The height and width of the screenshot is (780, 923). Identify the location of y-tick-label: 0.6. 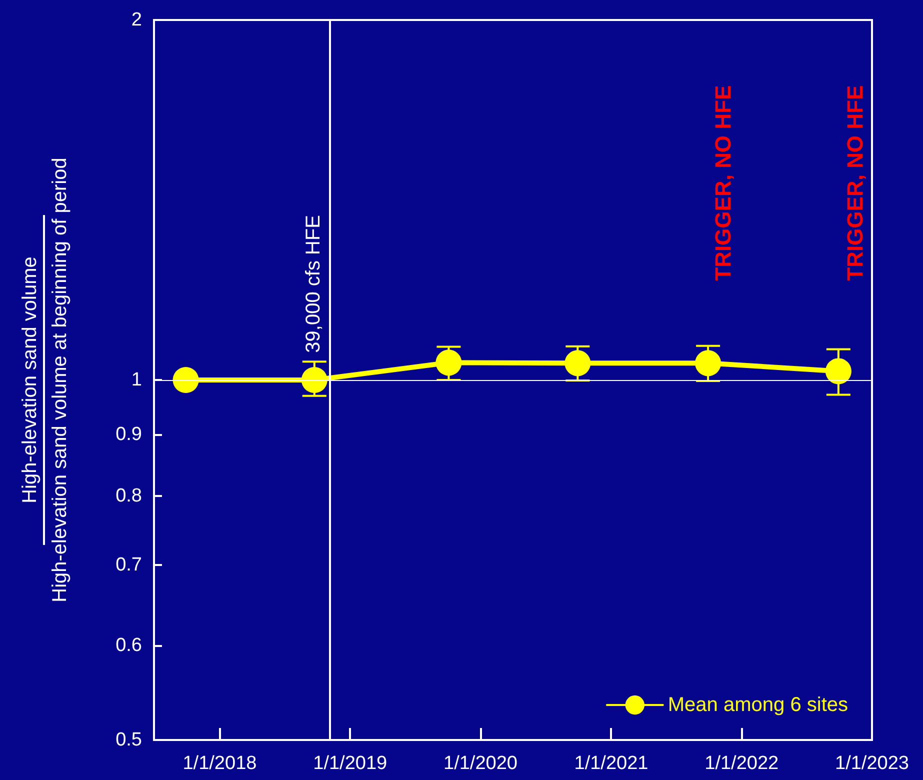
(129, 645).